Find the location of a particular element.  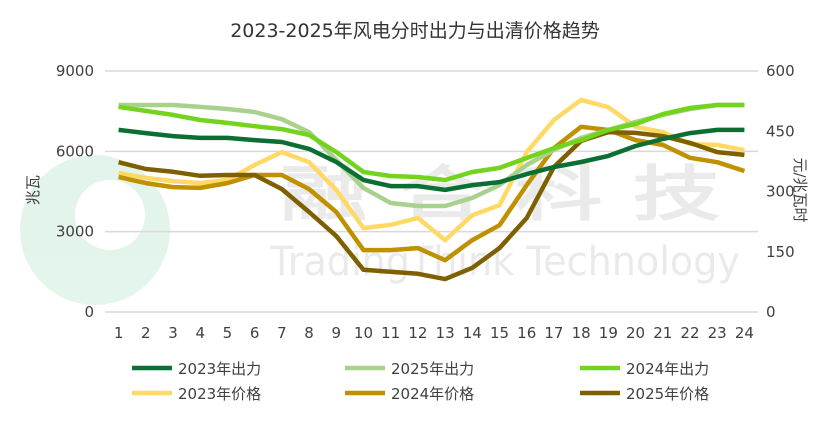

y2-tick-label: 450 is located at coordinates (780, 131).